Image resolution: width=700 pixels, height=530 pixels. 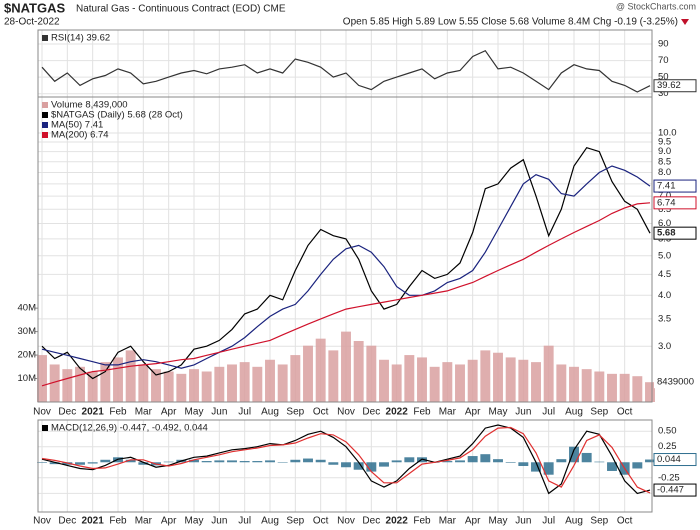 What do you see at coordinates (666, 186) in the screenshot?
I see `last-value-label: 7.41` at bounding box center [666, 186].